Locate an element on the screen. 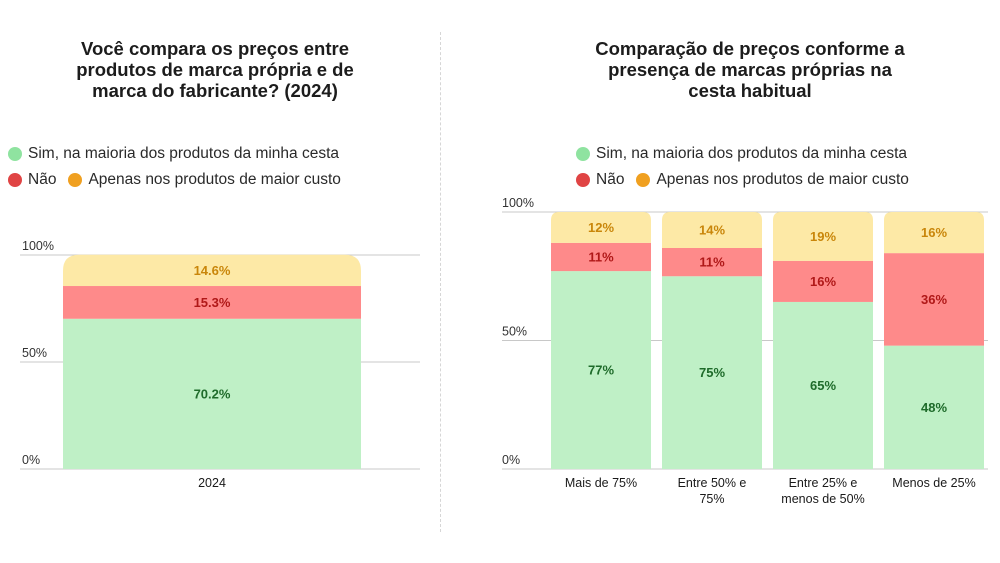 The height and width of the screenshot is (563, 1000). panel-divider is located at coordinates (440, 282).